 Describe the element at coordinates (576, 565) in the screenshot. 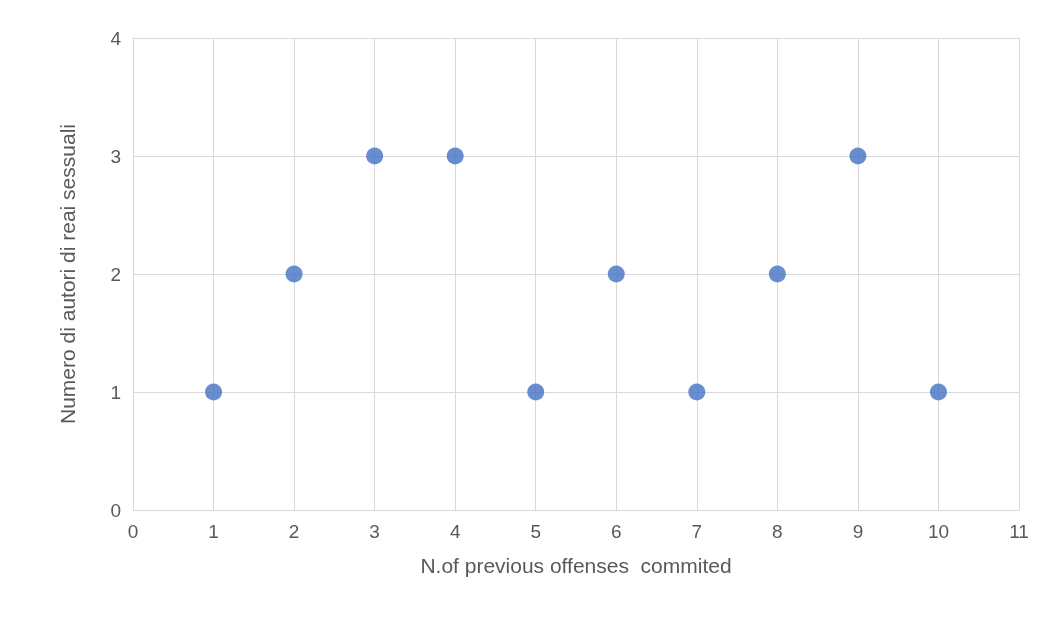

I see `x-axis-title: N.of previous offenses commited` at that location.